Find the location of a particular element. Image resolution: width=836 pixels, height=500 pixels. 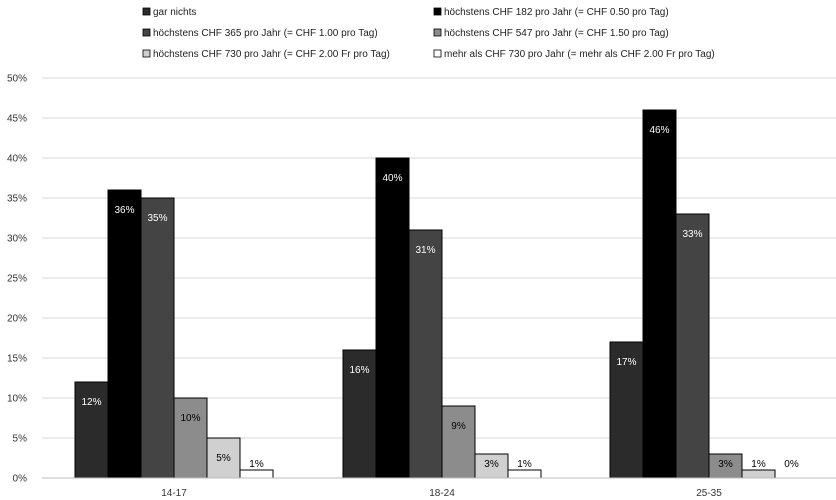

data-label: 46% is located at coordinates (659, 130).